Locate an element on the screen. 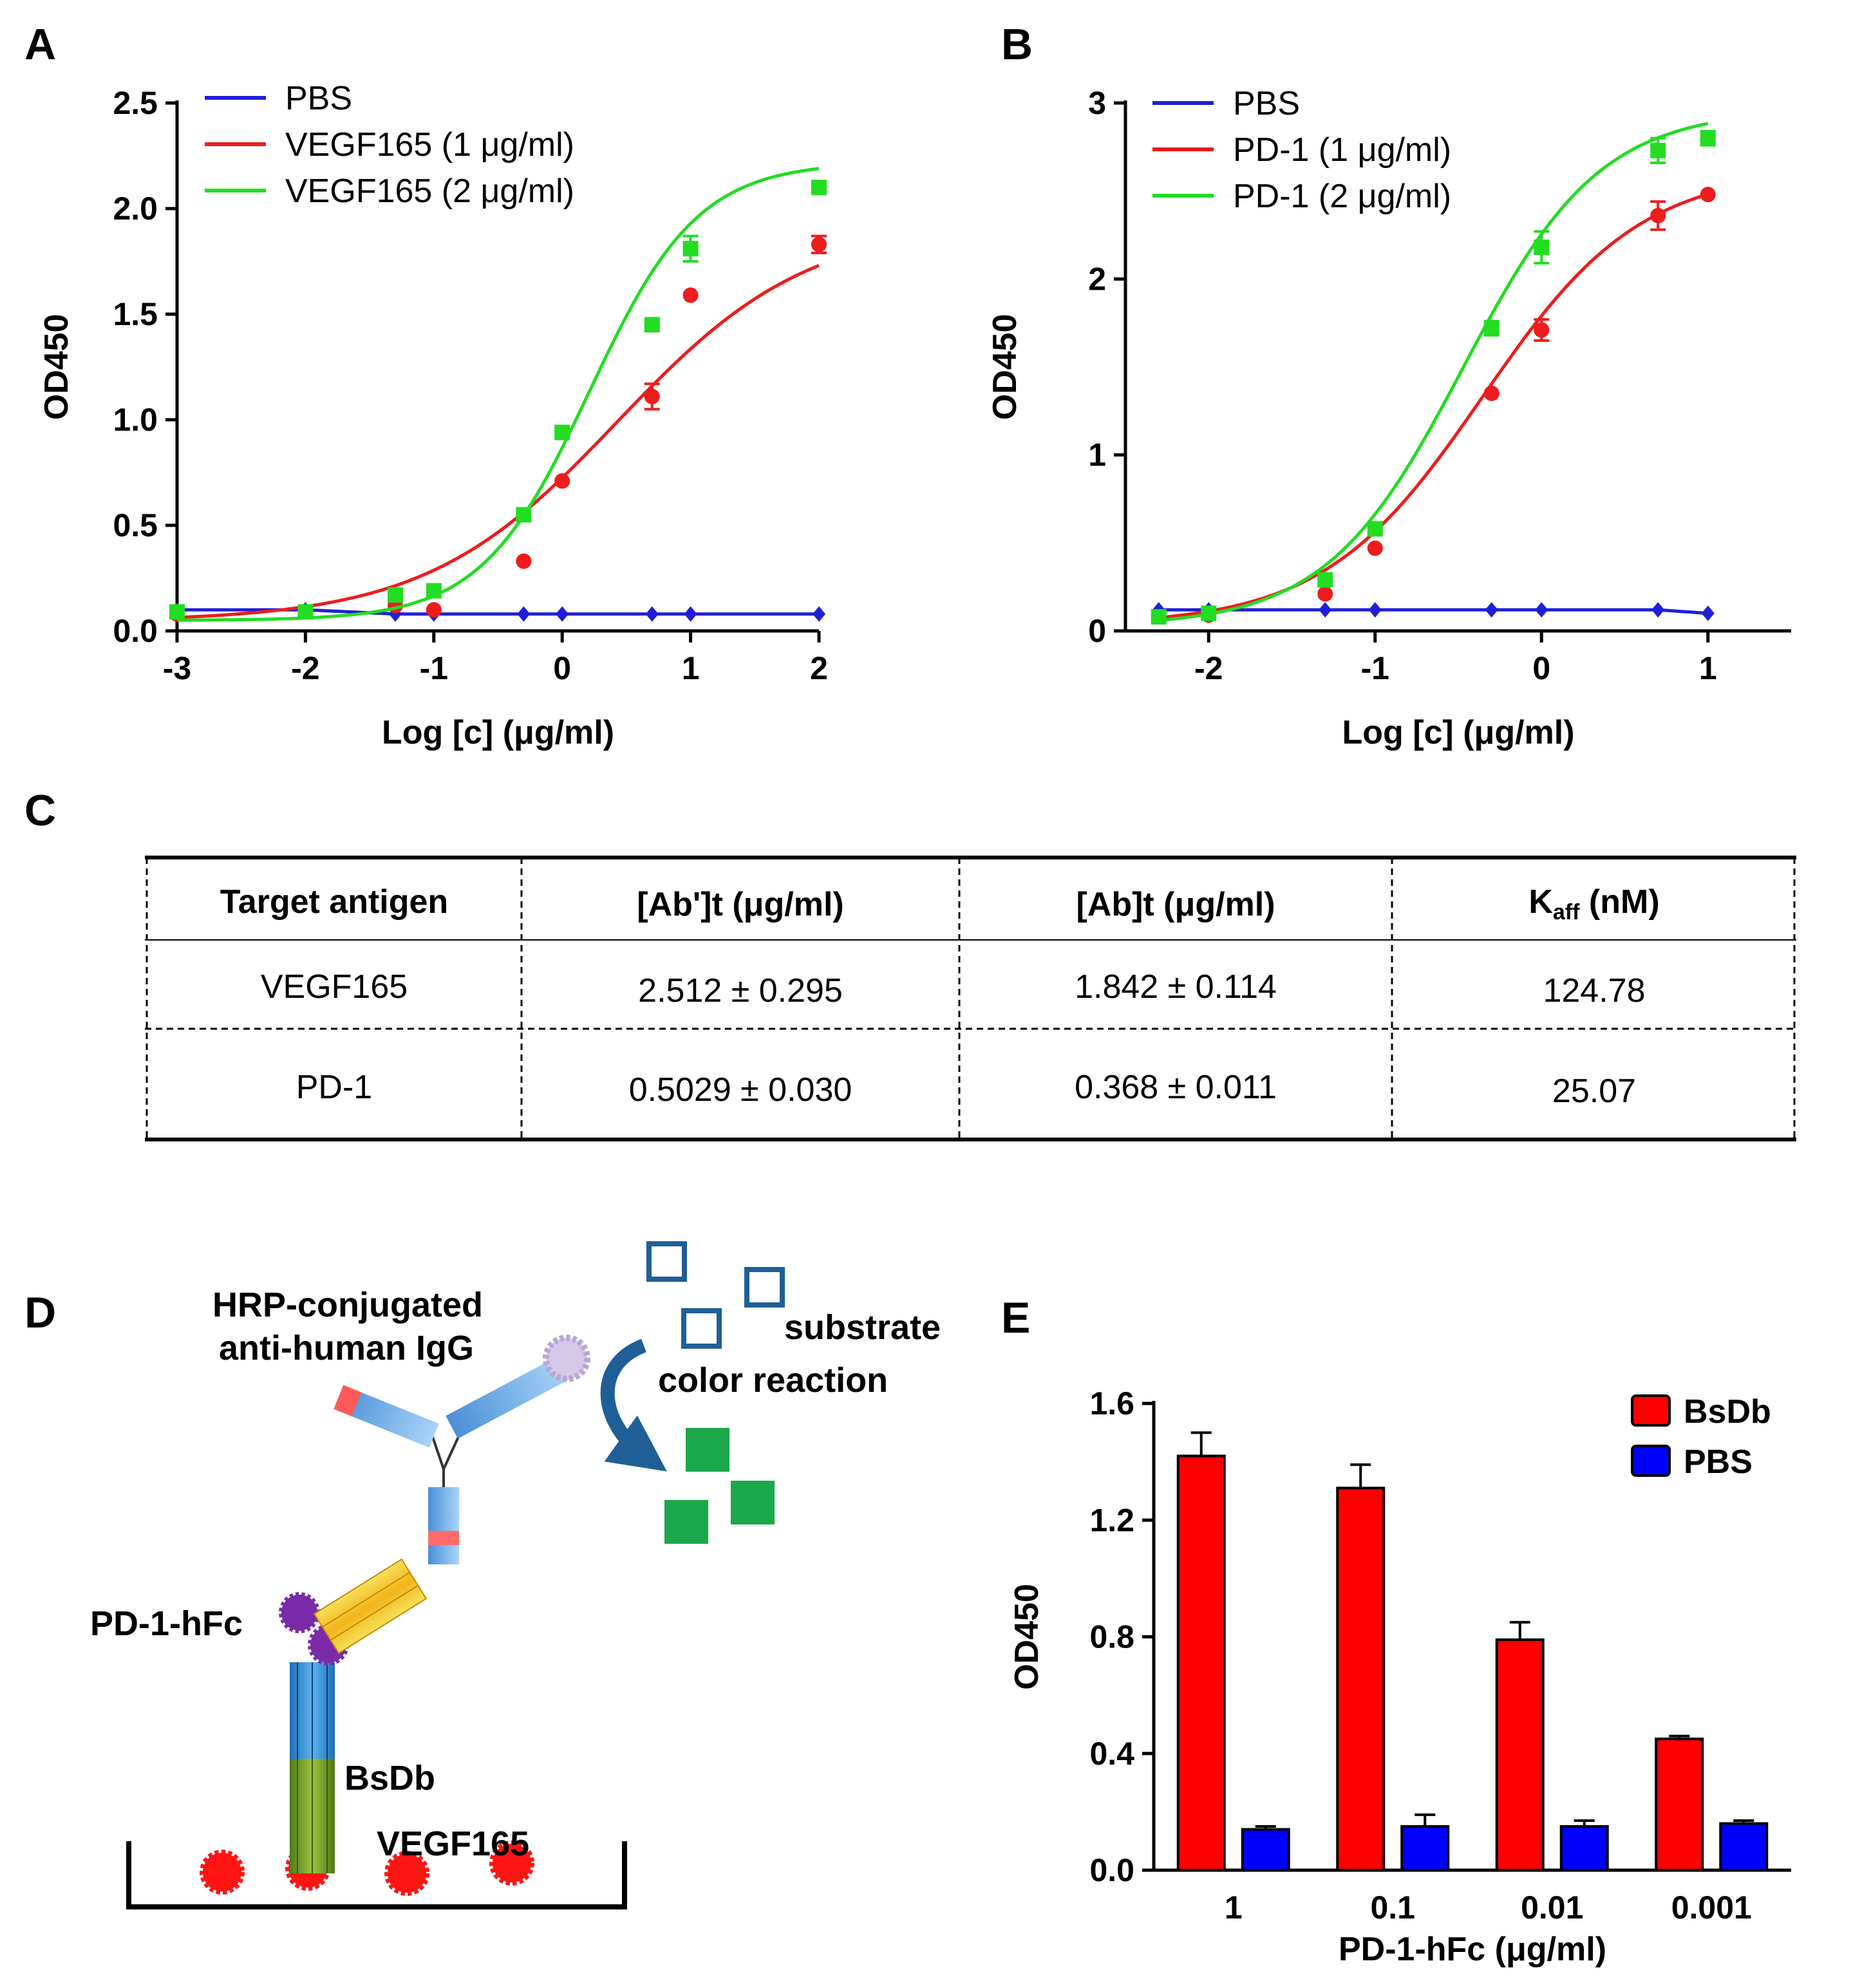 This screenshot has height=1988, width=1871. table-cell-r1-c2: 0.368 ± 0.011 is located at coordinates (1176, 1087).